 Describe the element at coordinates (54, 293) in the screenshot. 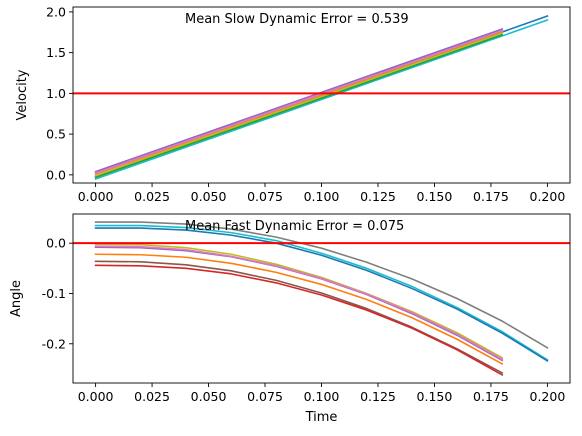

I see `y-tick-label: -0.1` at that location.